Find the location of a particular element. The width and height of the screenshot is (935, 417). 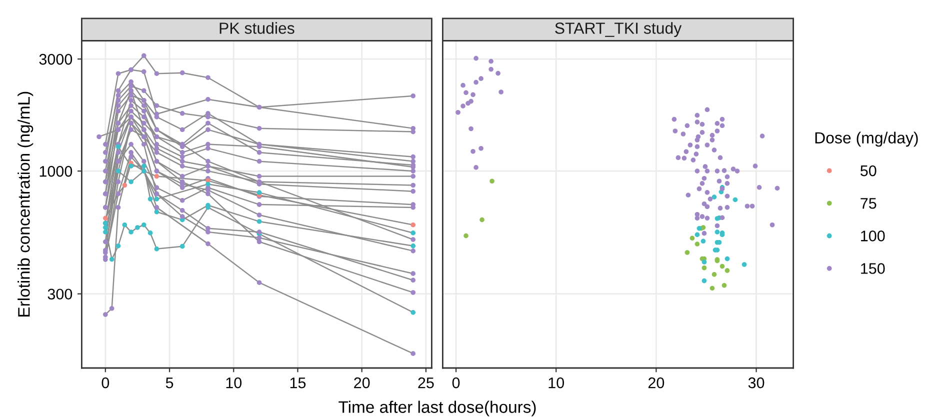

legend-title: Dose (mg/day) is located at coordinates (866, 139).